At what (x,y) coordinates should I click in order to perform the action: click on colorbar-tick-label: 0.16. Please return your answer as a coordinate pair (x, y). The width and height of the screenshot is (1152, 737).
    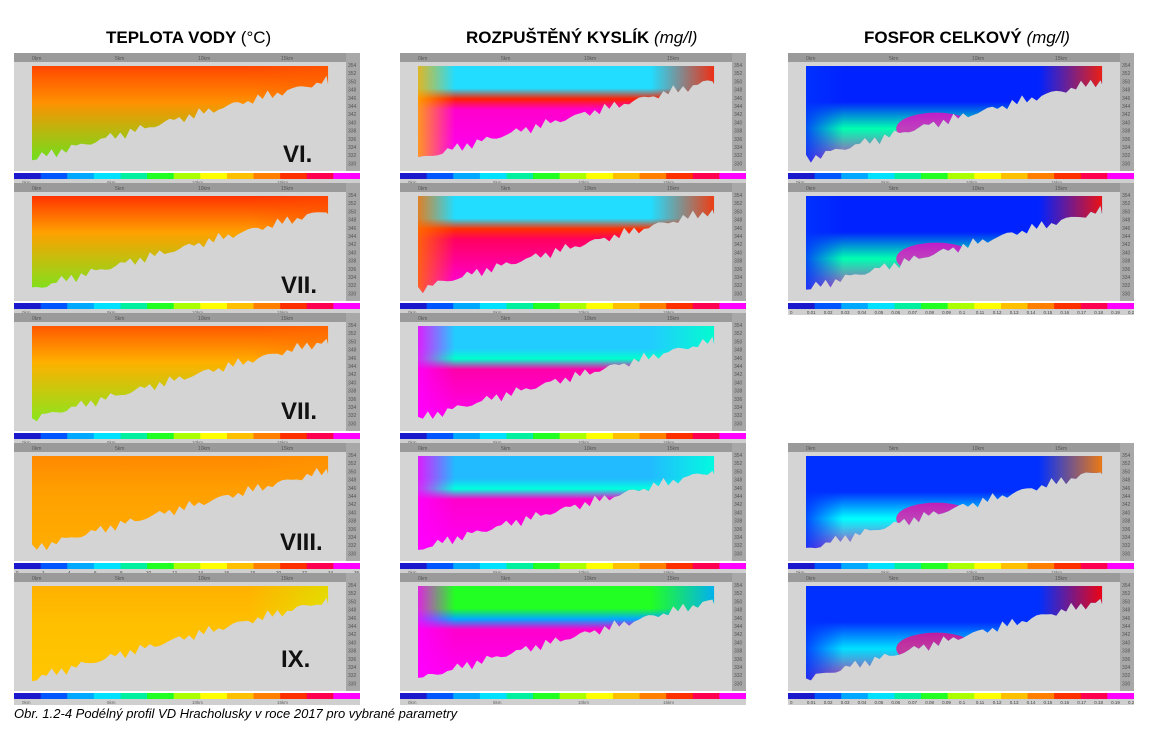
    Looking at the image, I should click on (1064, 702).